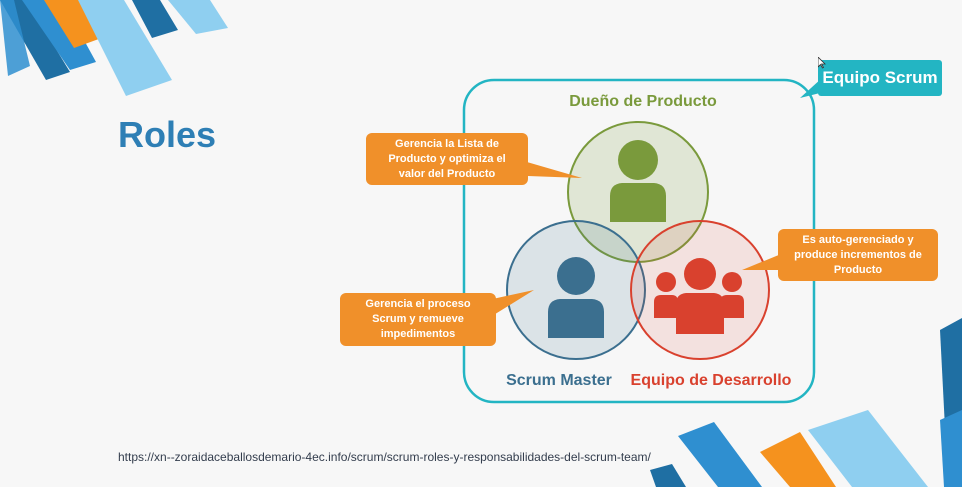 This screenshot has width=962, height=487. Describe the element at coordinates (764, 261) in the screenshot. I see `callout-dev-pointer` at that location.